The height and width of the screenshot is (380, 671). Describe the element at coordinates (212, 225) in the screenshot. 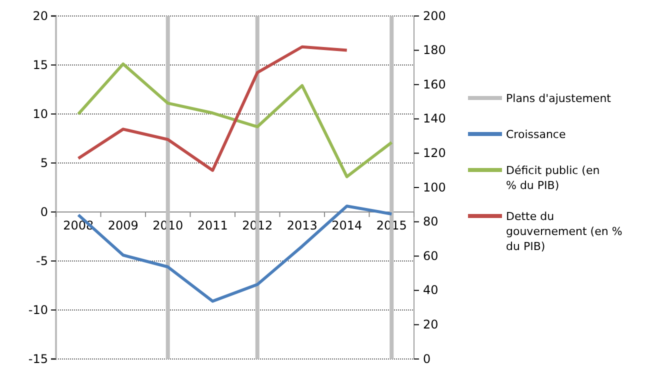

I see `x-tick-label: 2011` at that location.